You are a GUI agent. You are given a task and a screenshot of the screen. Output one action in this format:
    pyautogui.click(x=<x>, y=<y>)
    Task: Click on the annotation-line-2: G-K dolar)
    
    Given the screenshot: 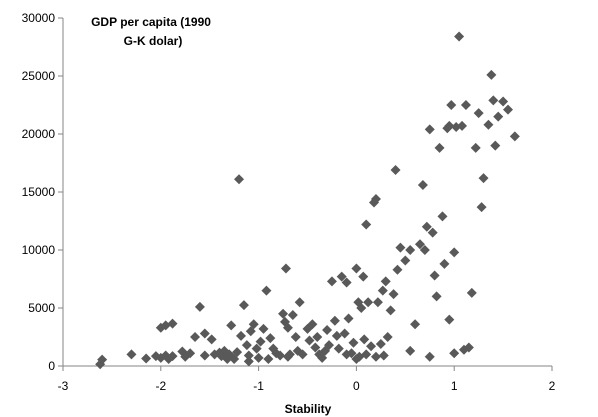 What is the action you would take?
    pyautogui.click(x=153, y=41)
    